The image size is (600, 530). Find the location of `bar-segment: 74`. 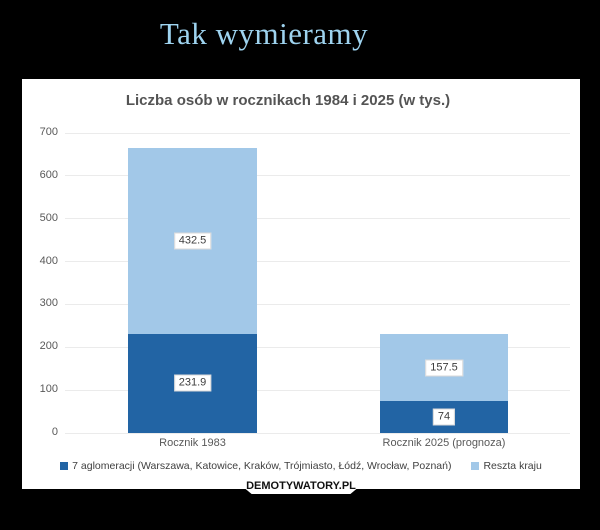

bar-segment: 74 is located at coordinates (444, 417).